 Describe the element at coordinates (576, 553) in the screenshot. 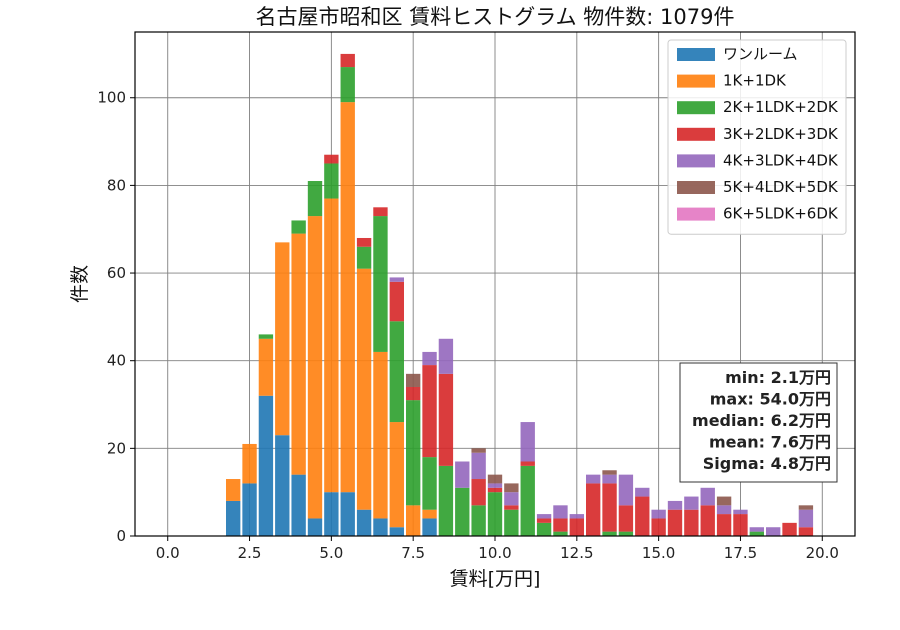

I see `x-tick-label: 12.5` at that location.